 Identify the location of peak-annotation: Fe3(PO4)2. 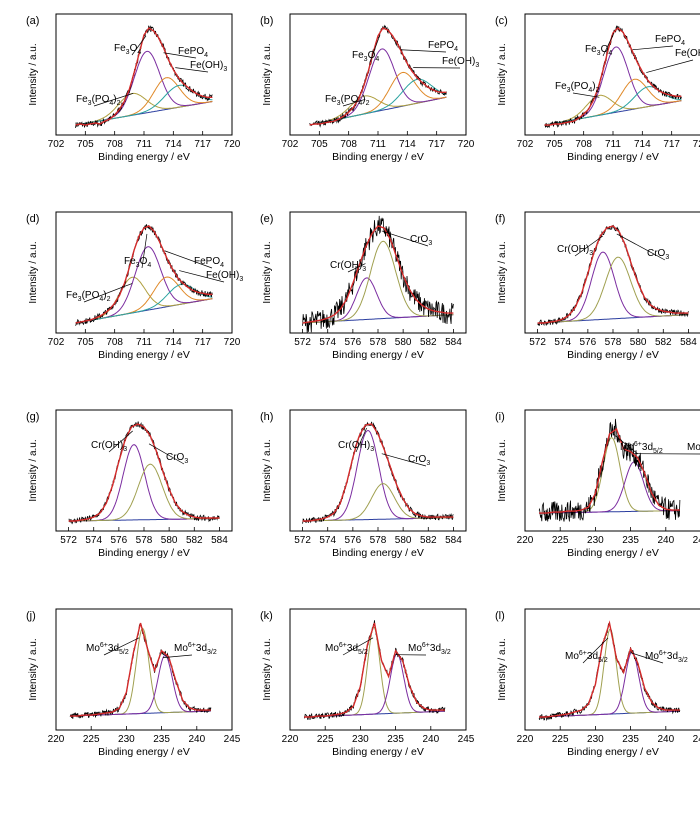
(577, 87).